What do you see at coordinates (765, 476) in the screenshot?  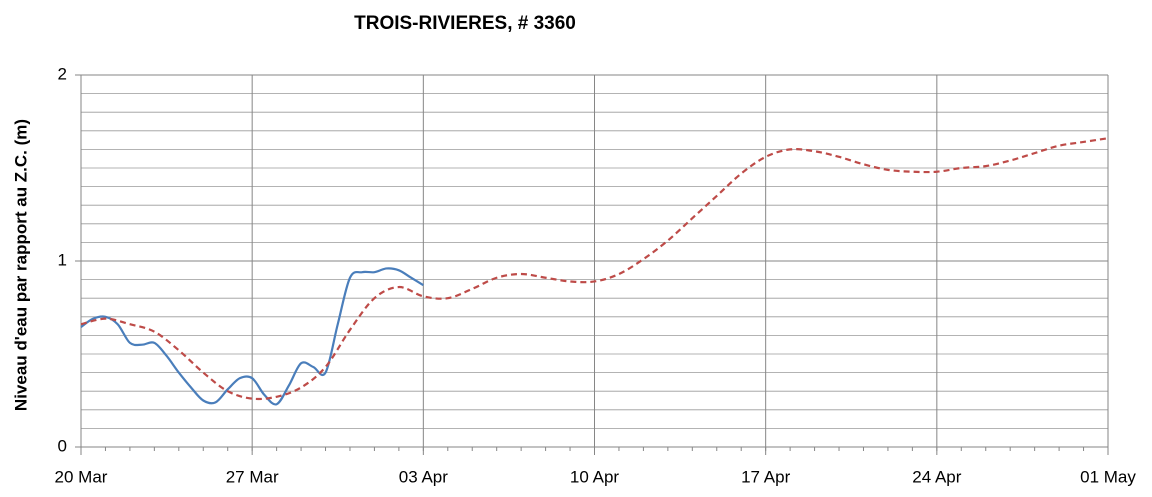 I see `x-tick-label: 17 Apr` at bounding box center [765, 476].